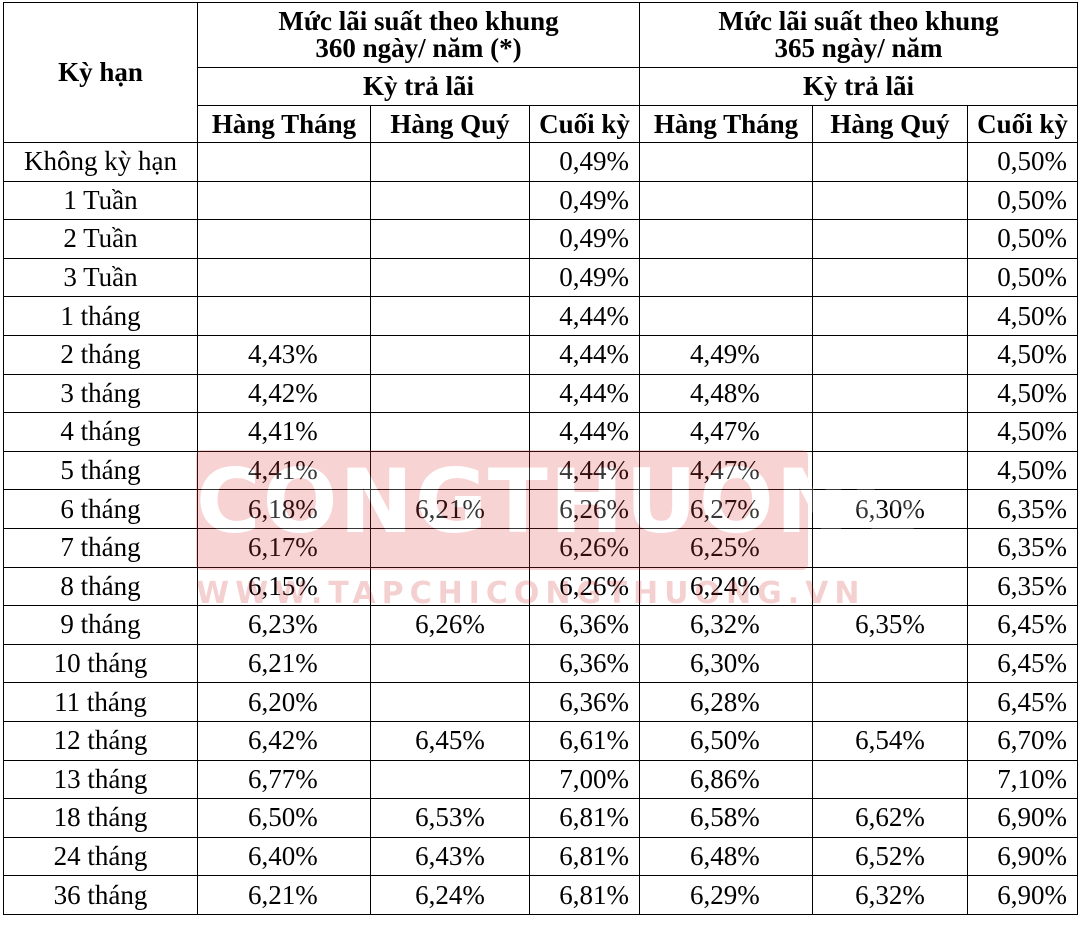 This screenshot has height=930, width=1080. What do you see at coordinates (858, 86) in the screenshot?
I see `payment-period-365-header: Kỳ trả lãi` at bounding box center [858, 86].